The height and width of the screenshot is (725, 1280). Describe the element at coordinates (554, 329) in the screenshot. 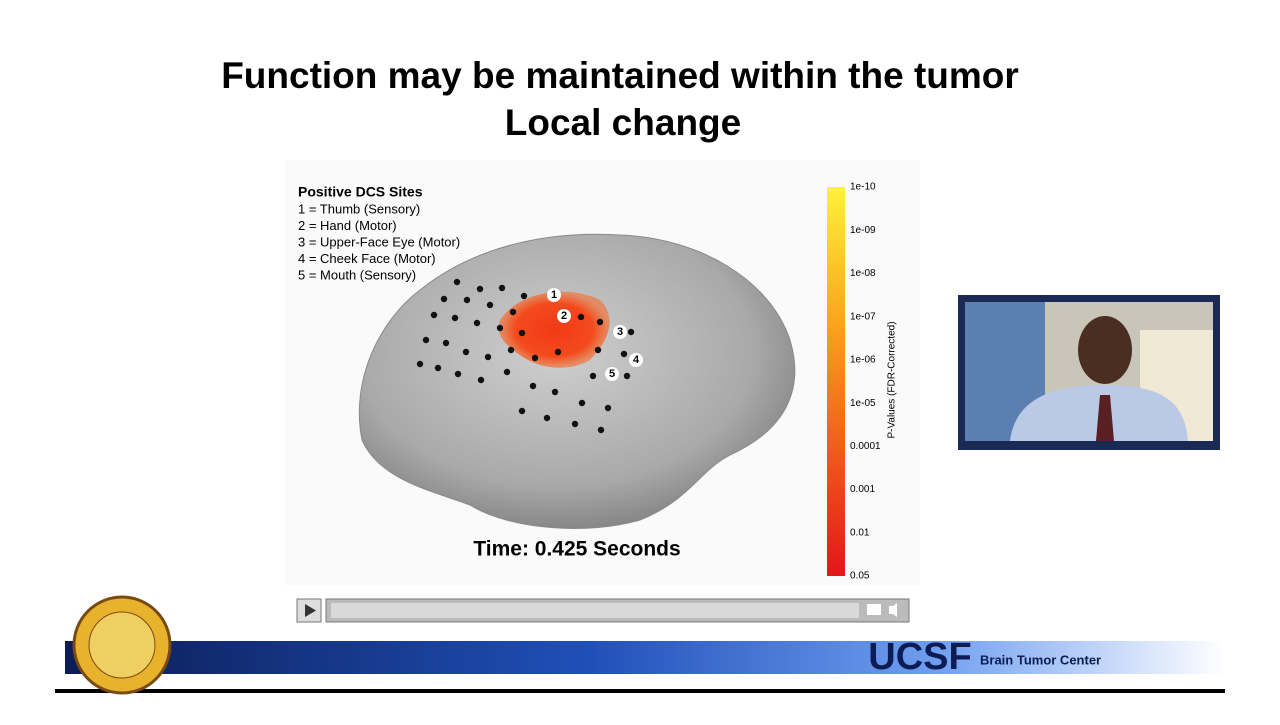

I see `activation-blob` at that location.